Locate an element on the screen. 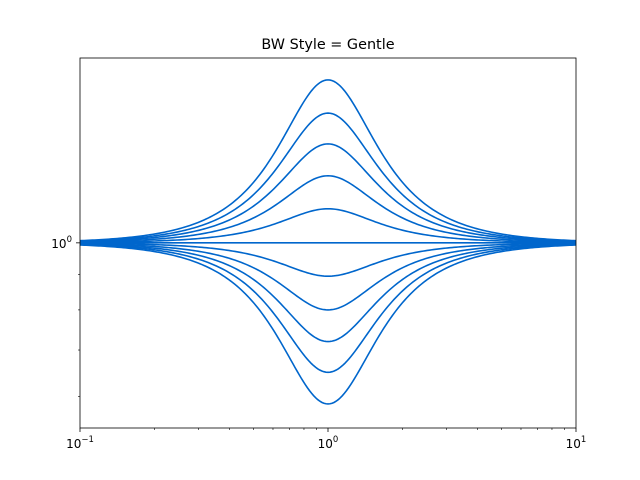  x-axis: 10⁻¹ 10⁰ 10¹ is located at coordinates (326, 439).